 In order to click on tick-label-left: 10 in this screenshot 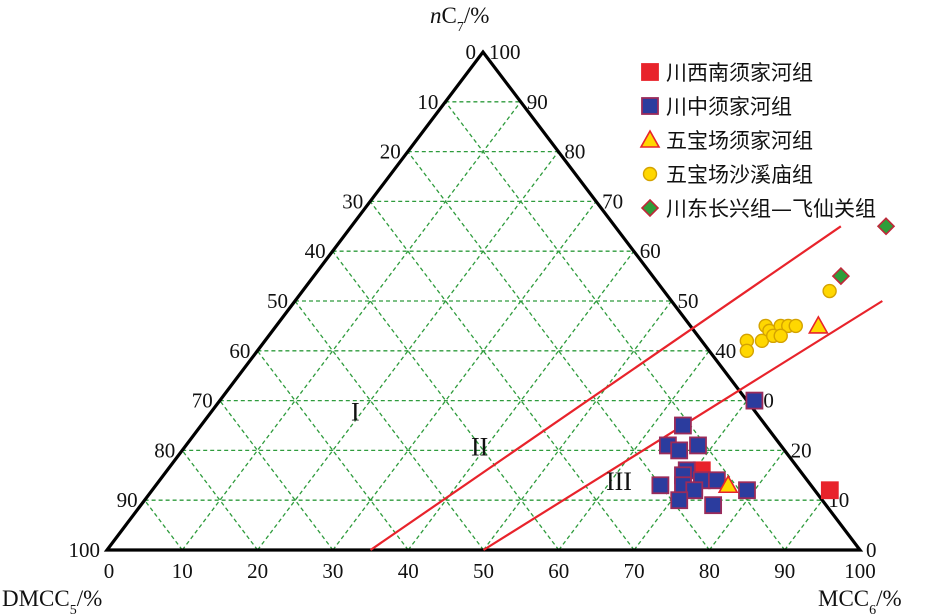, I will do `click(427, 102)`.